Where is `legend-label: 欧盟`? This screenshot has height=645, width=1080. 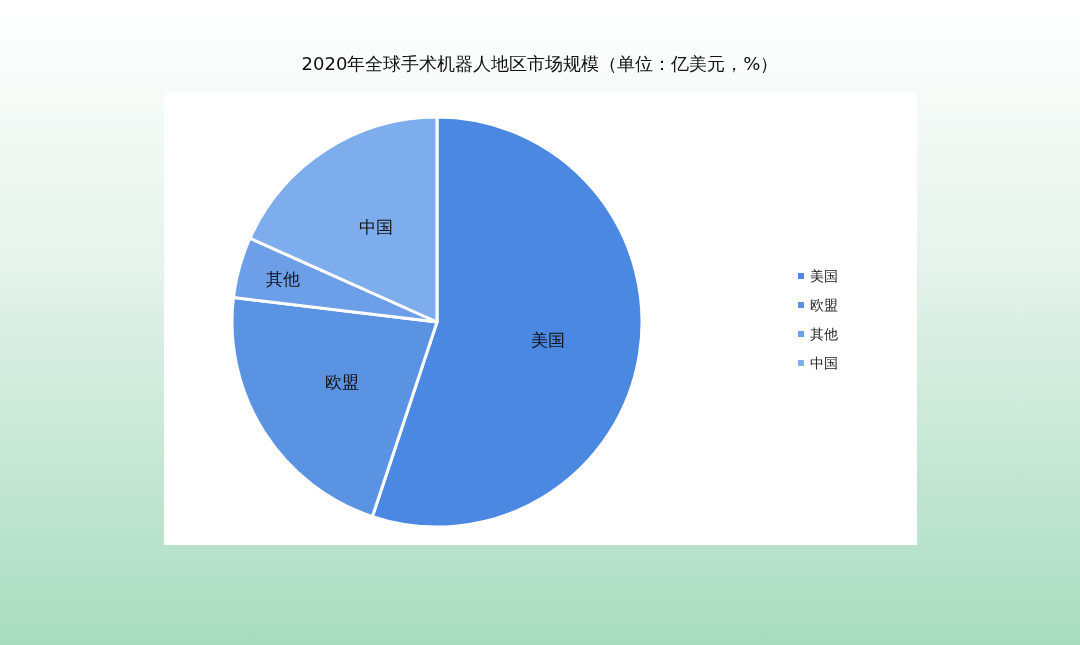
legend-label: 欧盟 is located at coordinates (824, 305).